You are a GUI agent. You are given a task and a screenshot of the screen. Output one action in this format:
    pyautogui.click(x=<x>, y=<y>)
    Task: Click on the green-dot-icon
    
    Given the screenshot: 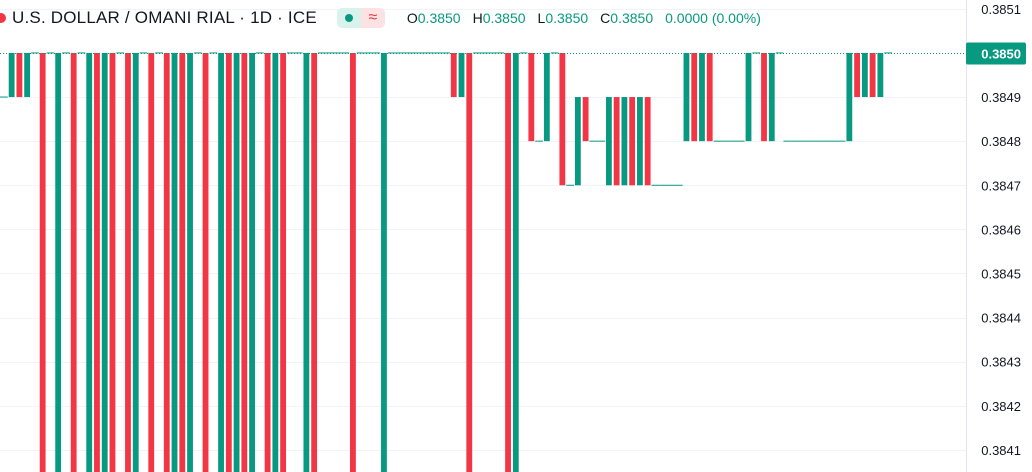 What is the action you would take?
    pyautogui.click(x=348, y=18)
    